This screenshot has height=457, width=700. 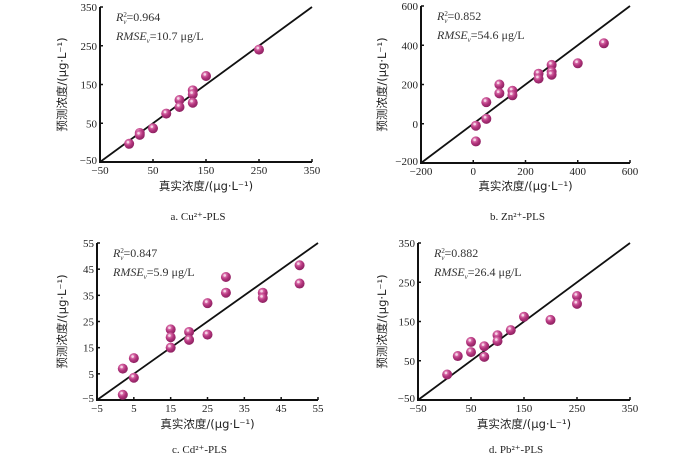 I want to click on y-tick-label: −50, so click(x=89, y=161).